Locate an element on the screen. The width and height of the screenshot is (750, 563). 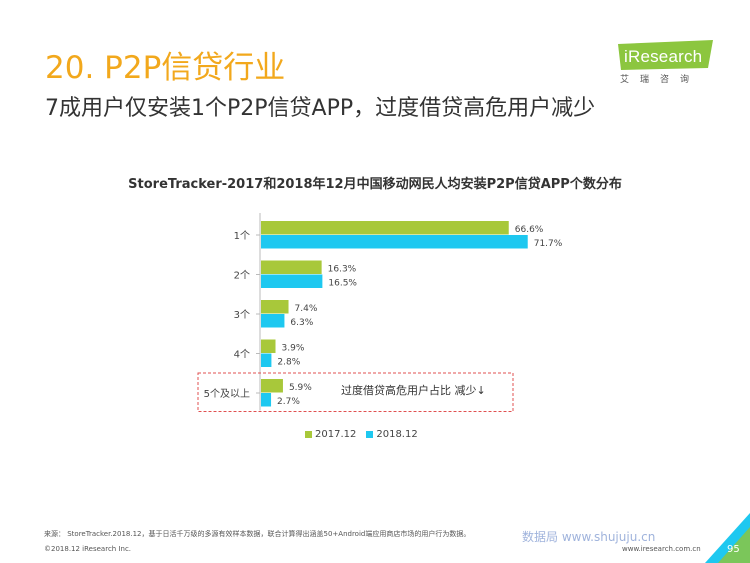
annotation-text: 过度借贷高危用户占比 减少↓ is located at coordinates (413, 390).